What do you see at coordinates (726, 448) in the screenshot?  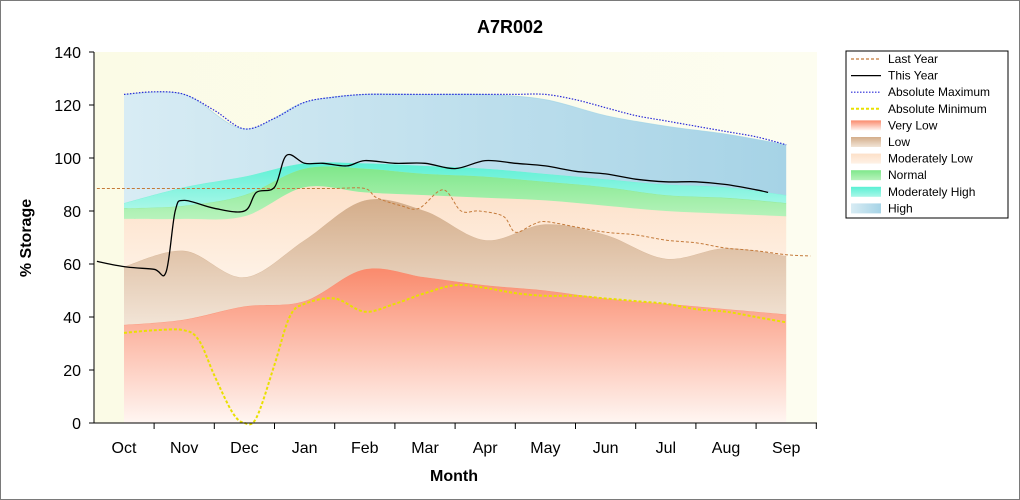 I see `x-tick-label: Aug` at bounding box center [726, 448].